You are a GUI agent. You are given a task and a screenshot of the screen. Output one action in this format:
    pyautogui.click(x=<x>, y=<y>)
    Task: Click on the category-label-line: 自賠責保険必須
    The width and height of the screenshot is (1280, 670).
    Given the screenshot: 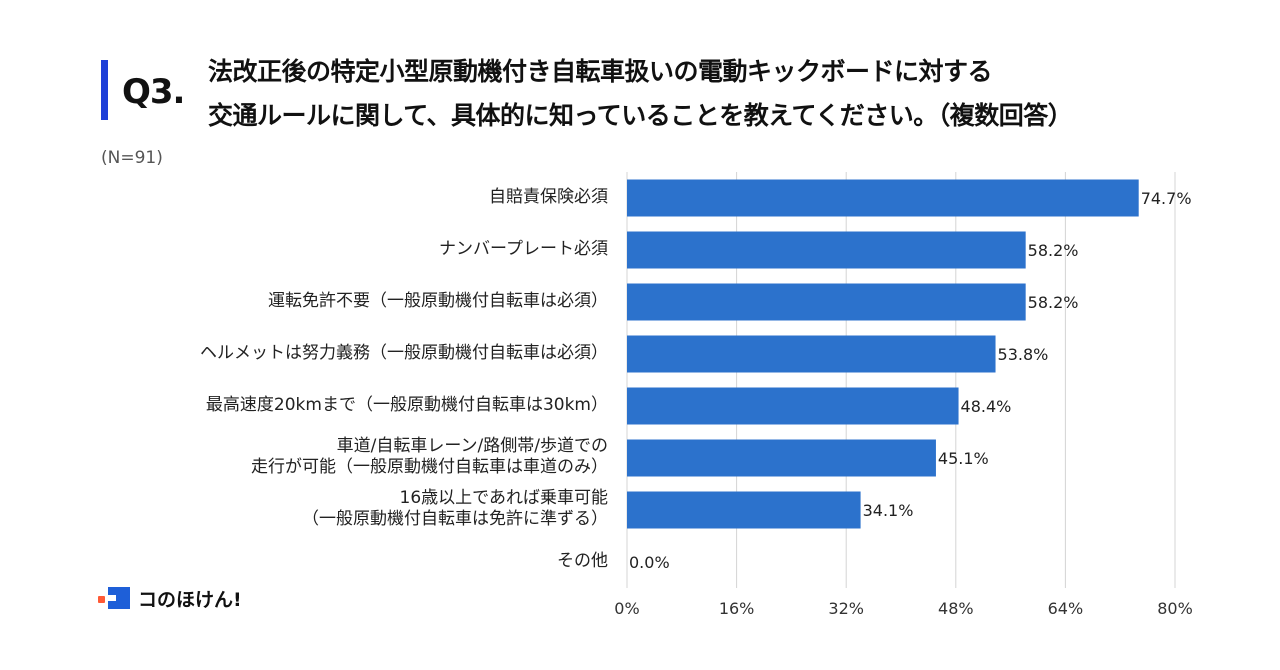 What is the action you would take?
    pyautogui.click(x=548, y=196)
    